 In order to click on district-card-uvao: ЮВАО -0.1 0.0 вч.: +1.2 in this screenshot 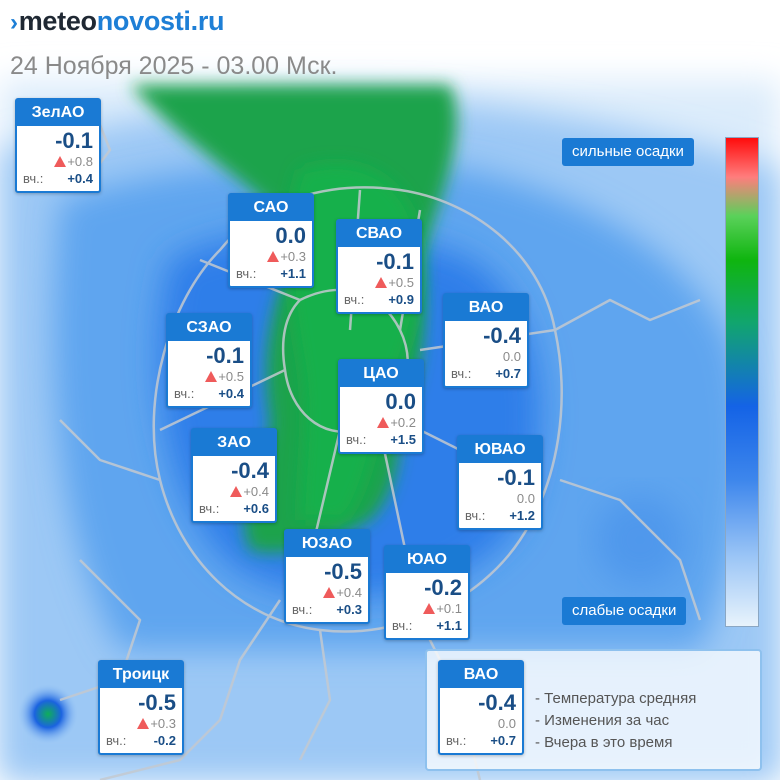, I will do `click(500, 482)`.